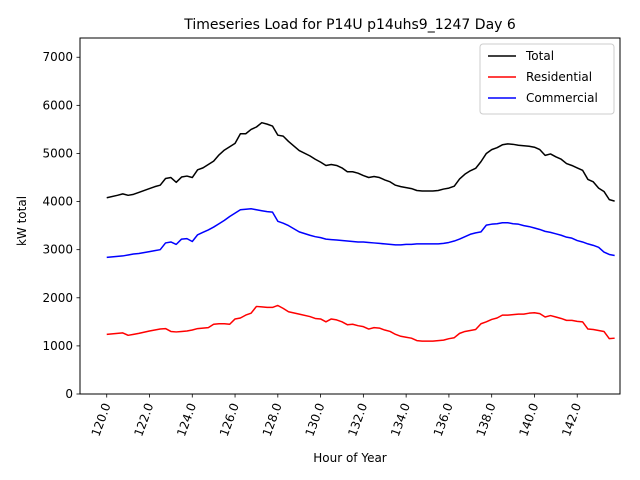 This screenshot has width=640, height=480. What do you see at coordinates (57, 57) in the screenshot?
I see `y-tick-label: 7000` at bounding box center [57, 57].